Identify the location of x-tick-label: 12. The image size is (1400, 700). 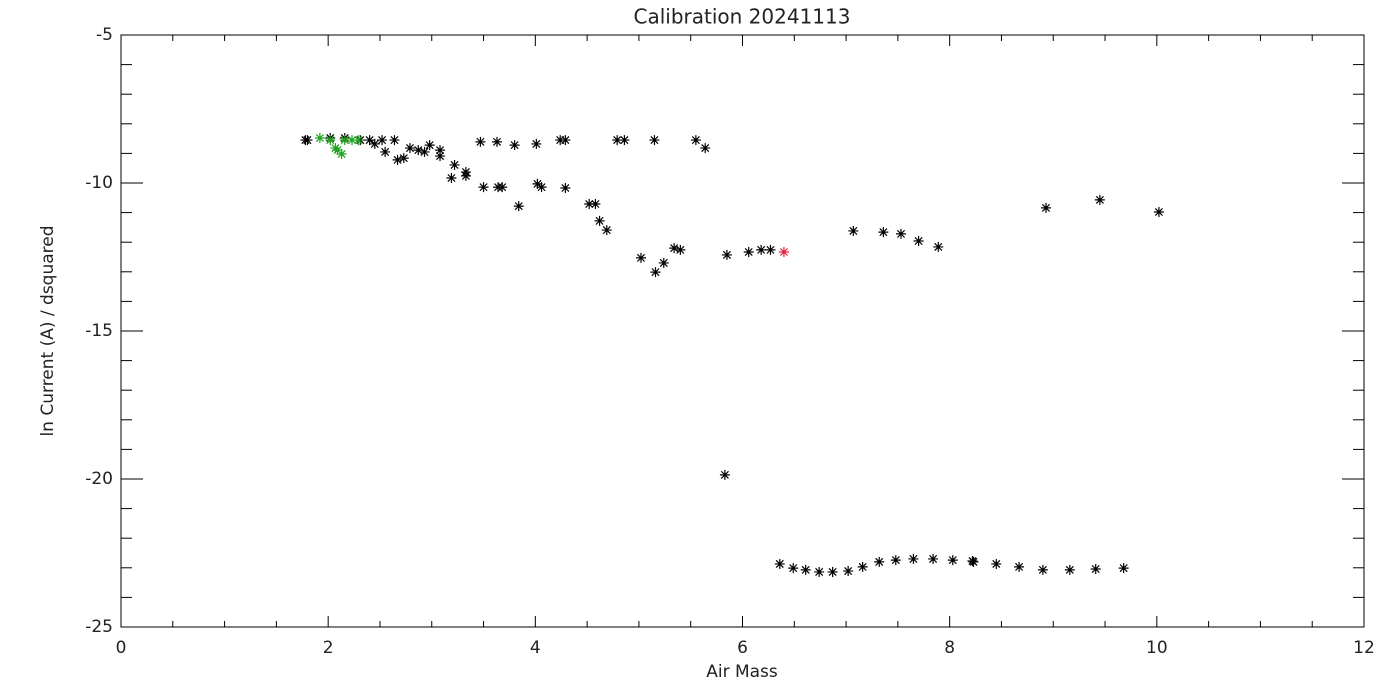
(1364, 648).